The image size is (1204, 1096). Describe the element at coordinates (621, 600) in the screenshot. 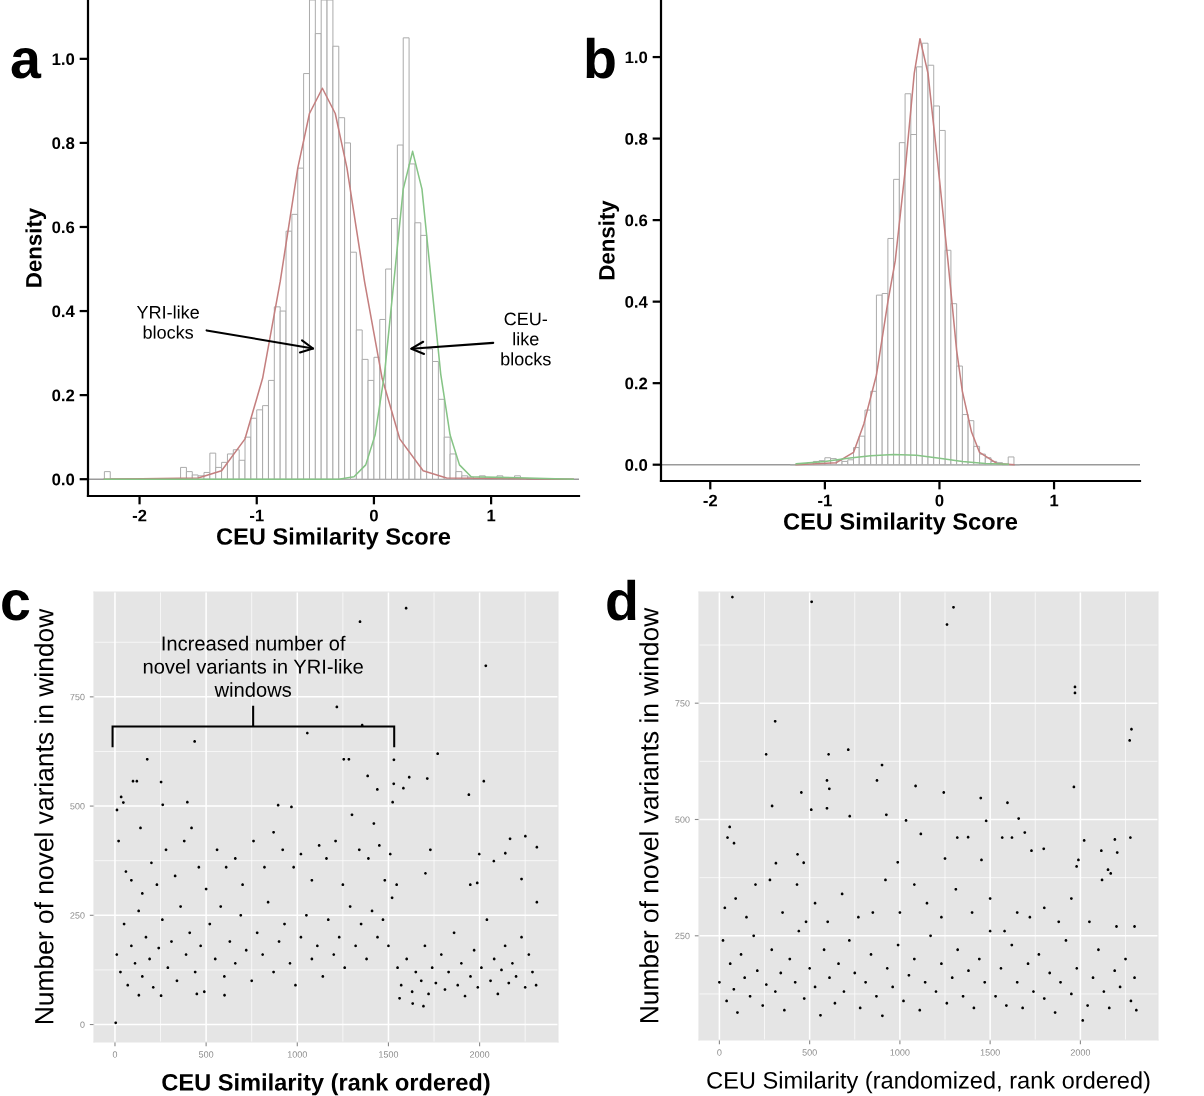

I see `chart-title: d` at that location.